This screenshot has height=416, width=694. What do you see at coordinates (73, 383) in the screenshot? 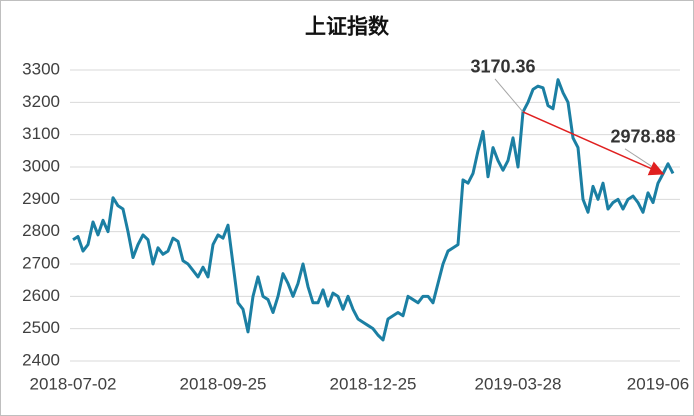
I see `x-tick-label: 2018-07-02` at bounding box center [73, 383].